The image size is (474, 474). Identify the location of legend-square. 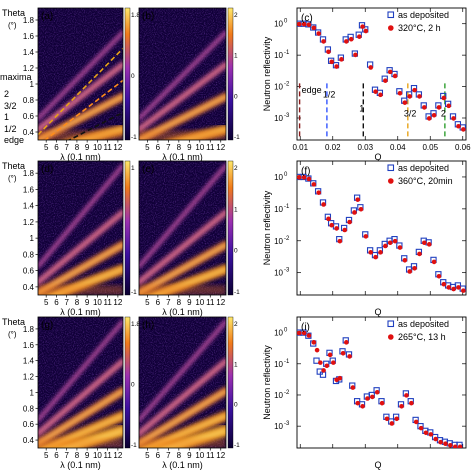
(391, 168).